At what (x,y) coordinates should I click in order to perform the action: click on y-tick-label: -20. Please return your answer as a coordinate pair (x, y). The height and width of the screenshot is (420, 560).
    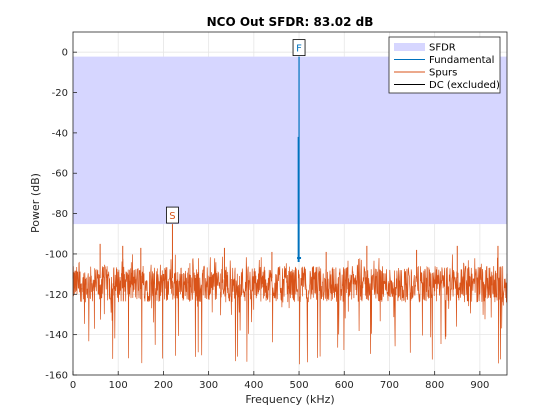
    Looking at the image, I should click on (60, 93).